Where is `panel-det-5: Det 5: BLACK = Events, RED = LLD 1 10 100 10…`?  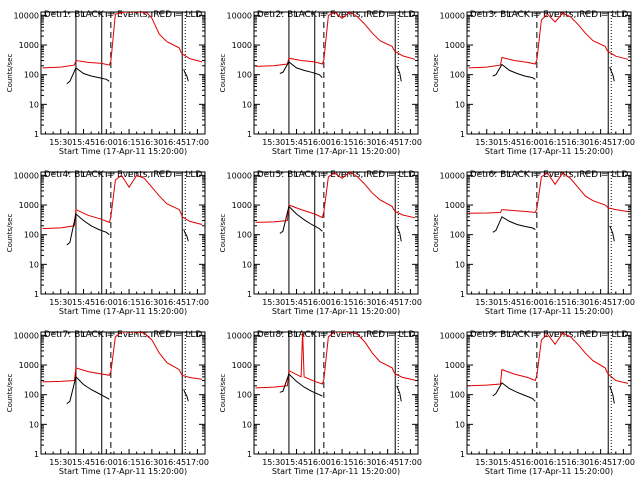
panel-det-5: Det 5: BLACK = Events, RED = LLD 1 10 100 10… is located at coordinates (320, 243).